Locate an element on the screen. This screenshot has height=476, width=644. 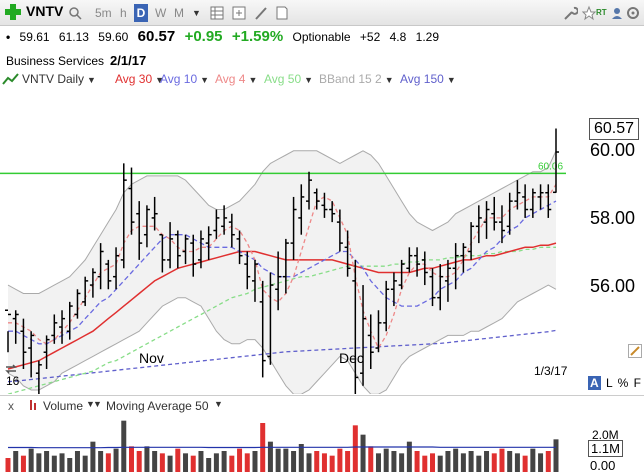
volume-header: x Volume ▼ ▼ Moving Average 50 ▼ is located at coordinates (322, 404).